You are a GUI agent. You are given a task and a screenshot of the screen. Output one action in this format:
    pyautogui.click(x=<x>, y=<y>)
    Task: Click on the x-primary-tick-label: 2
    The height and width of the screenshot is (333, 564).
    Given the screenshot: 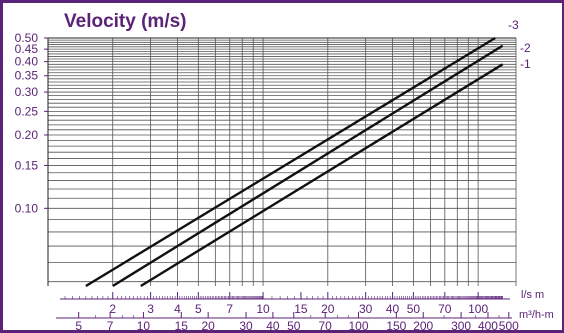 What is the action you would take?
    pyautogui.click(x=112, y=309)
    